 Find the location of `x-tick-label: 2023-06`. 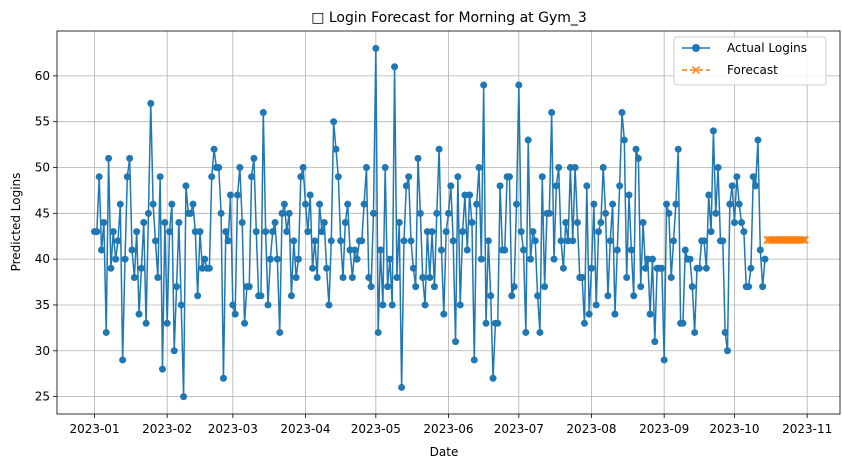

x-tick-label: 2023-06 is located at coordinates (448, 429).